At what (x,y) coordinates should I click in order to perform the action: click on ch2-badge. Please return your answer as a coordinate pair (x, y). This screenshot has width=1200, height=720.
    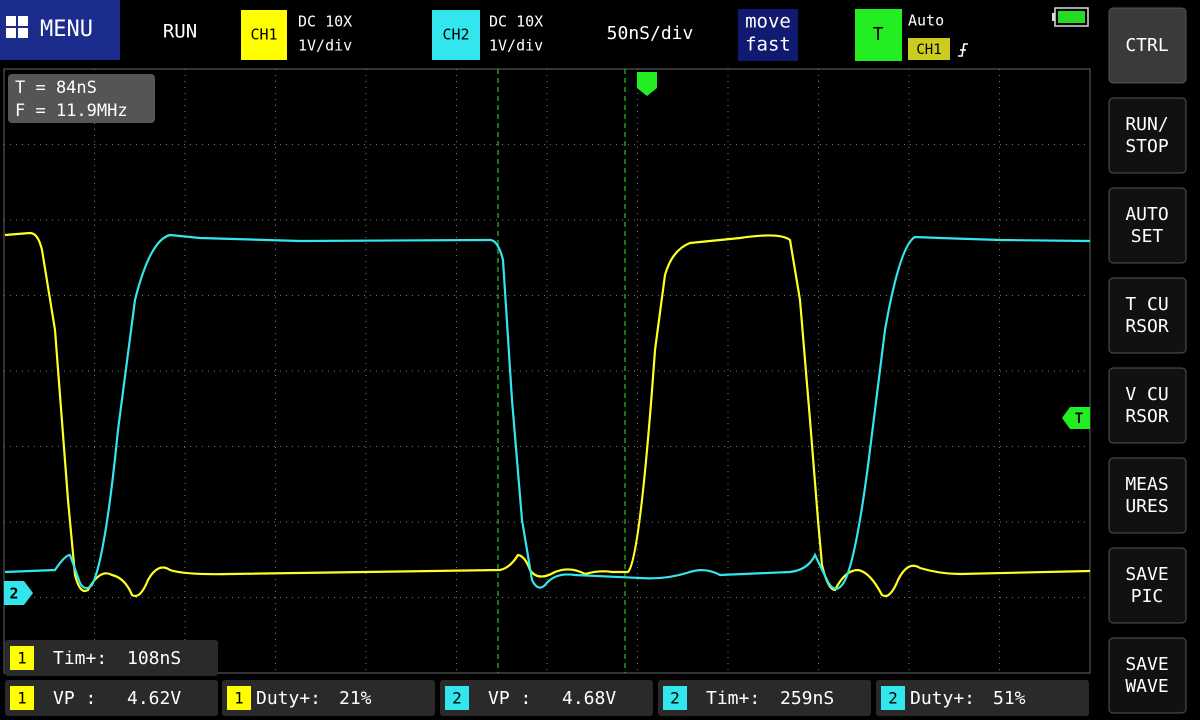
    Looking at the image, I should click on (456, 35).